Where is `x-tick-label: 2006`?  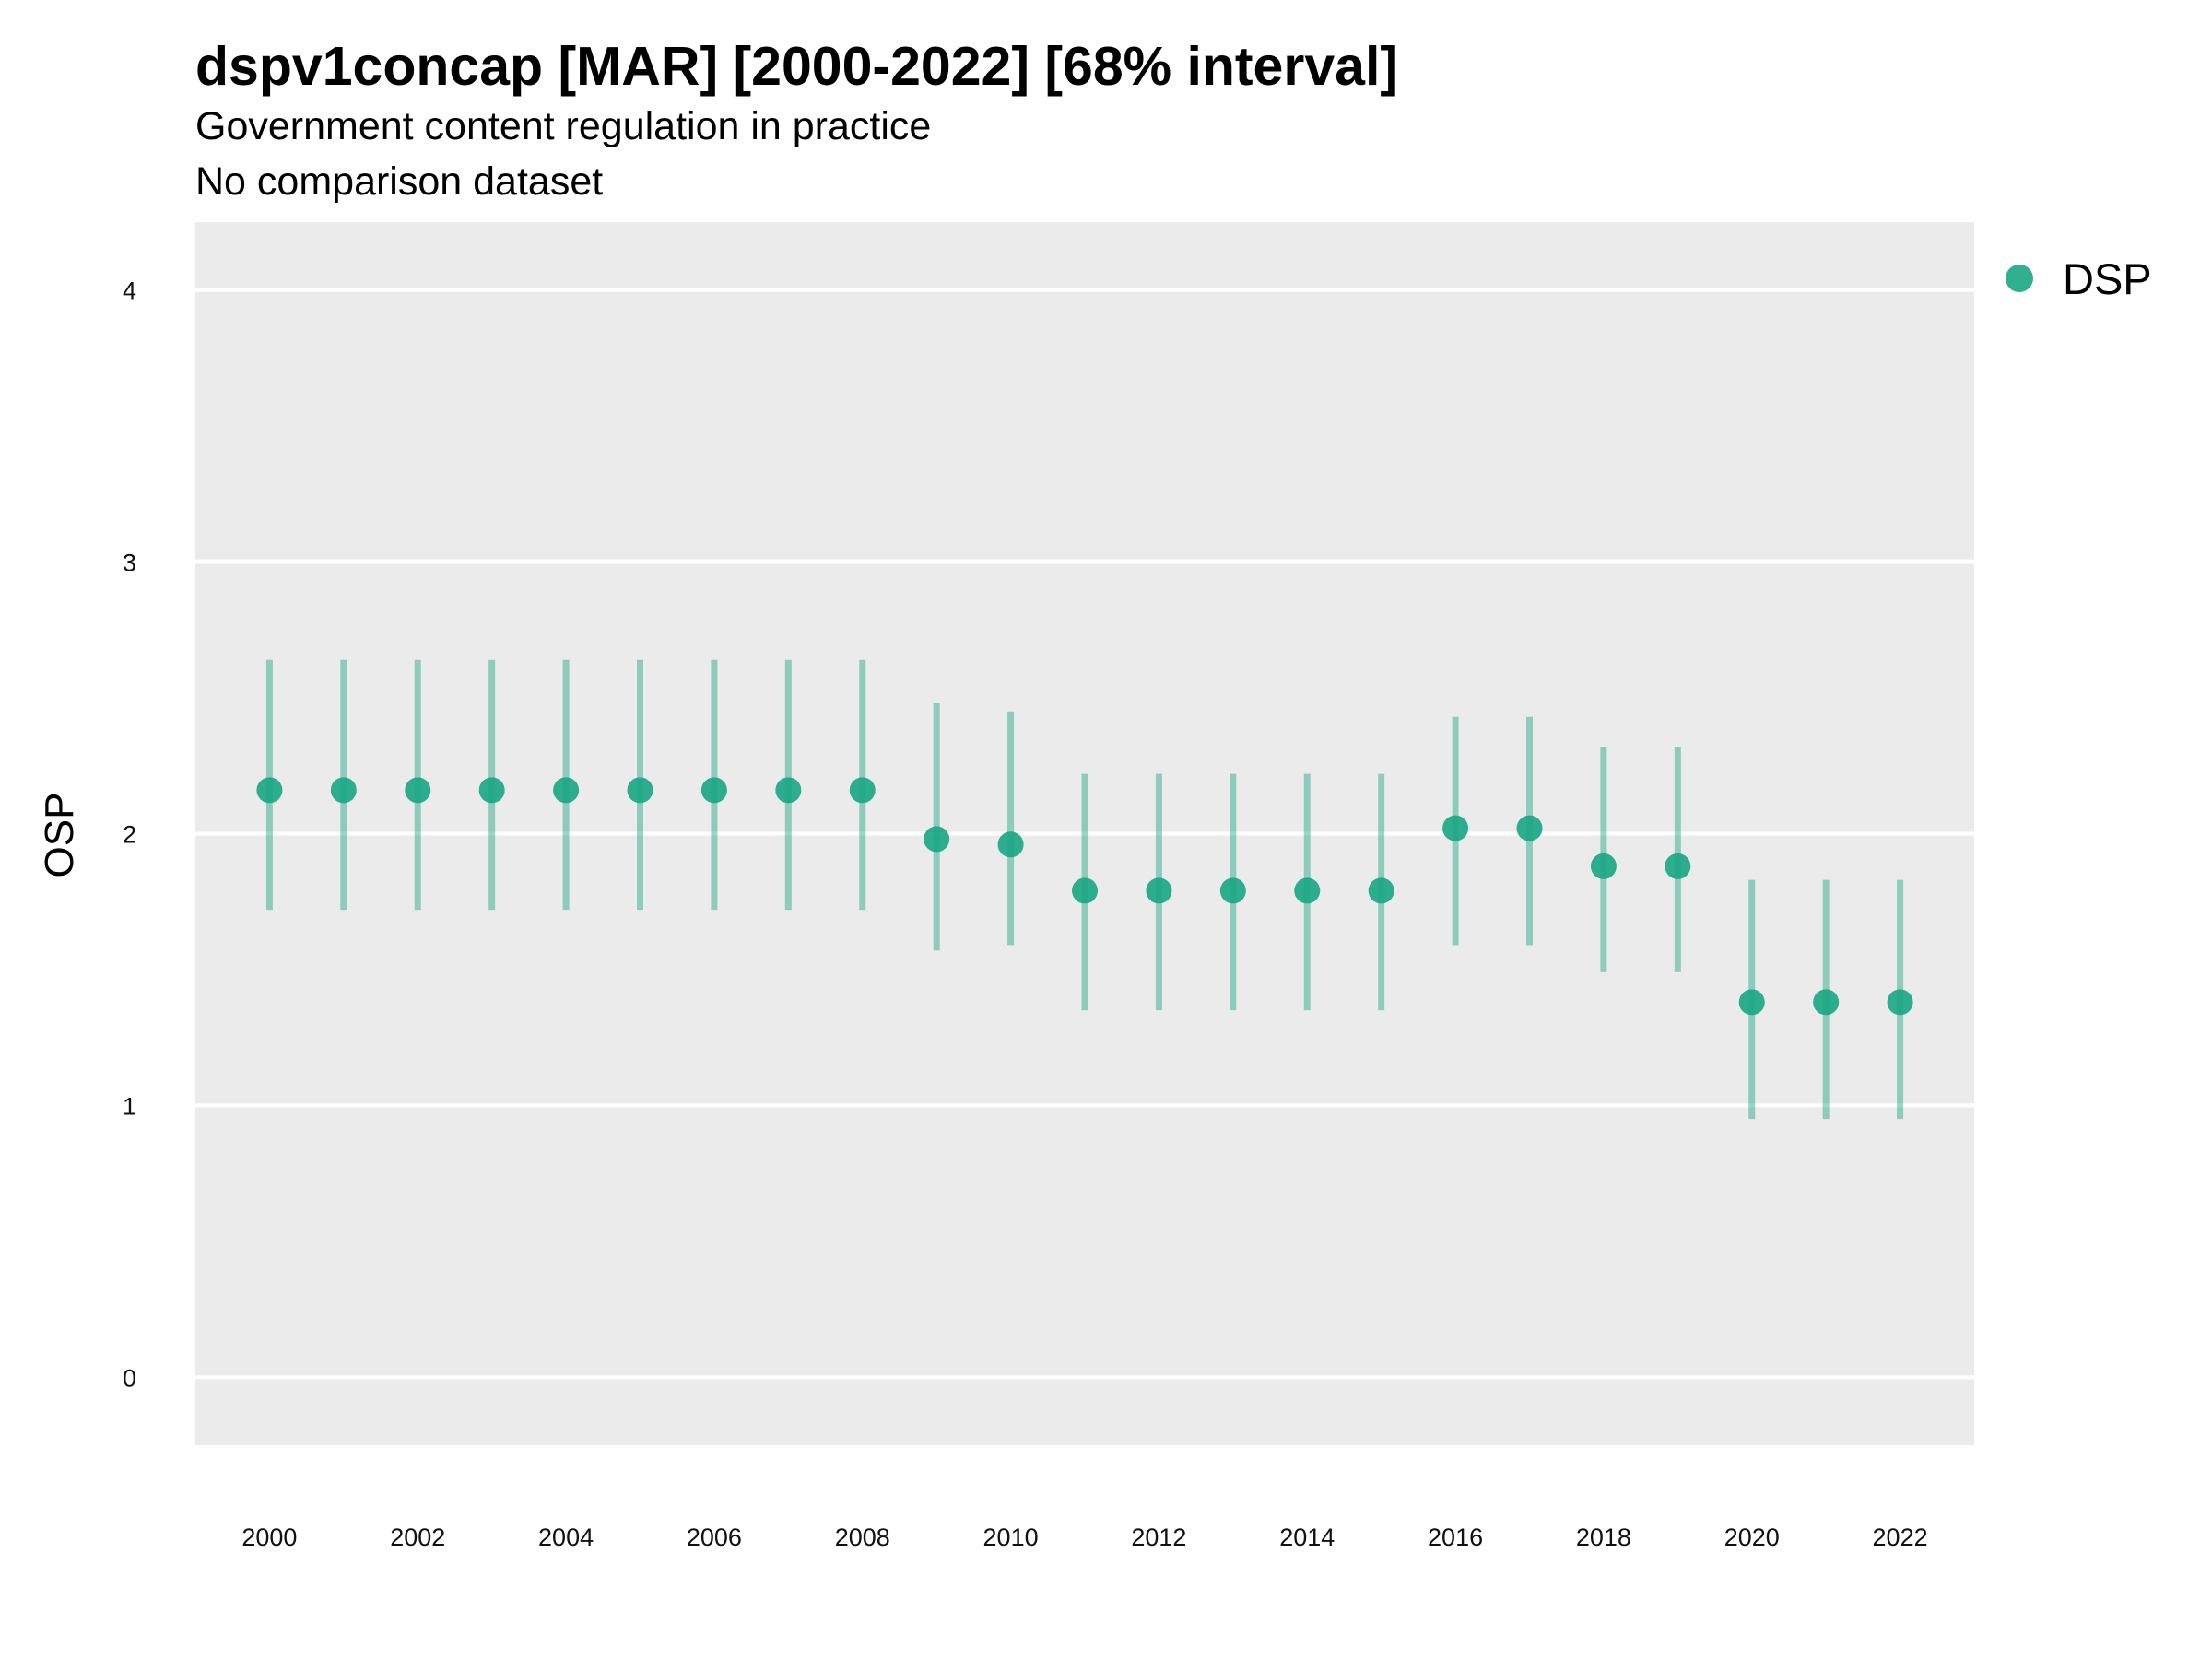 x-tick-label: 2006 is located at coordinates (714, 1537).